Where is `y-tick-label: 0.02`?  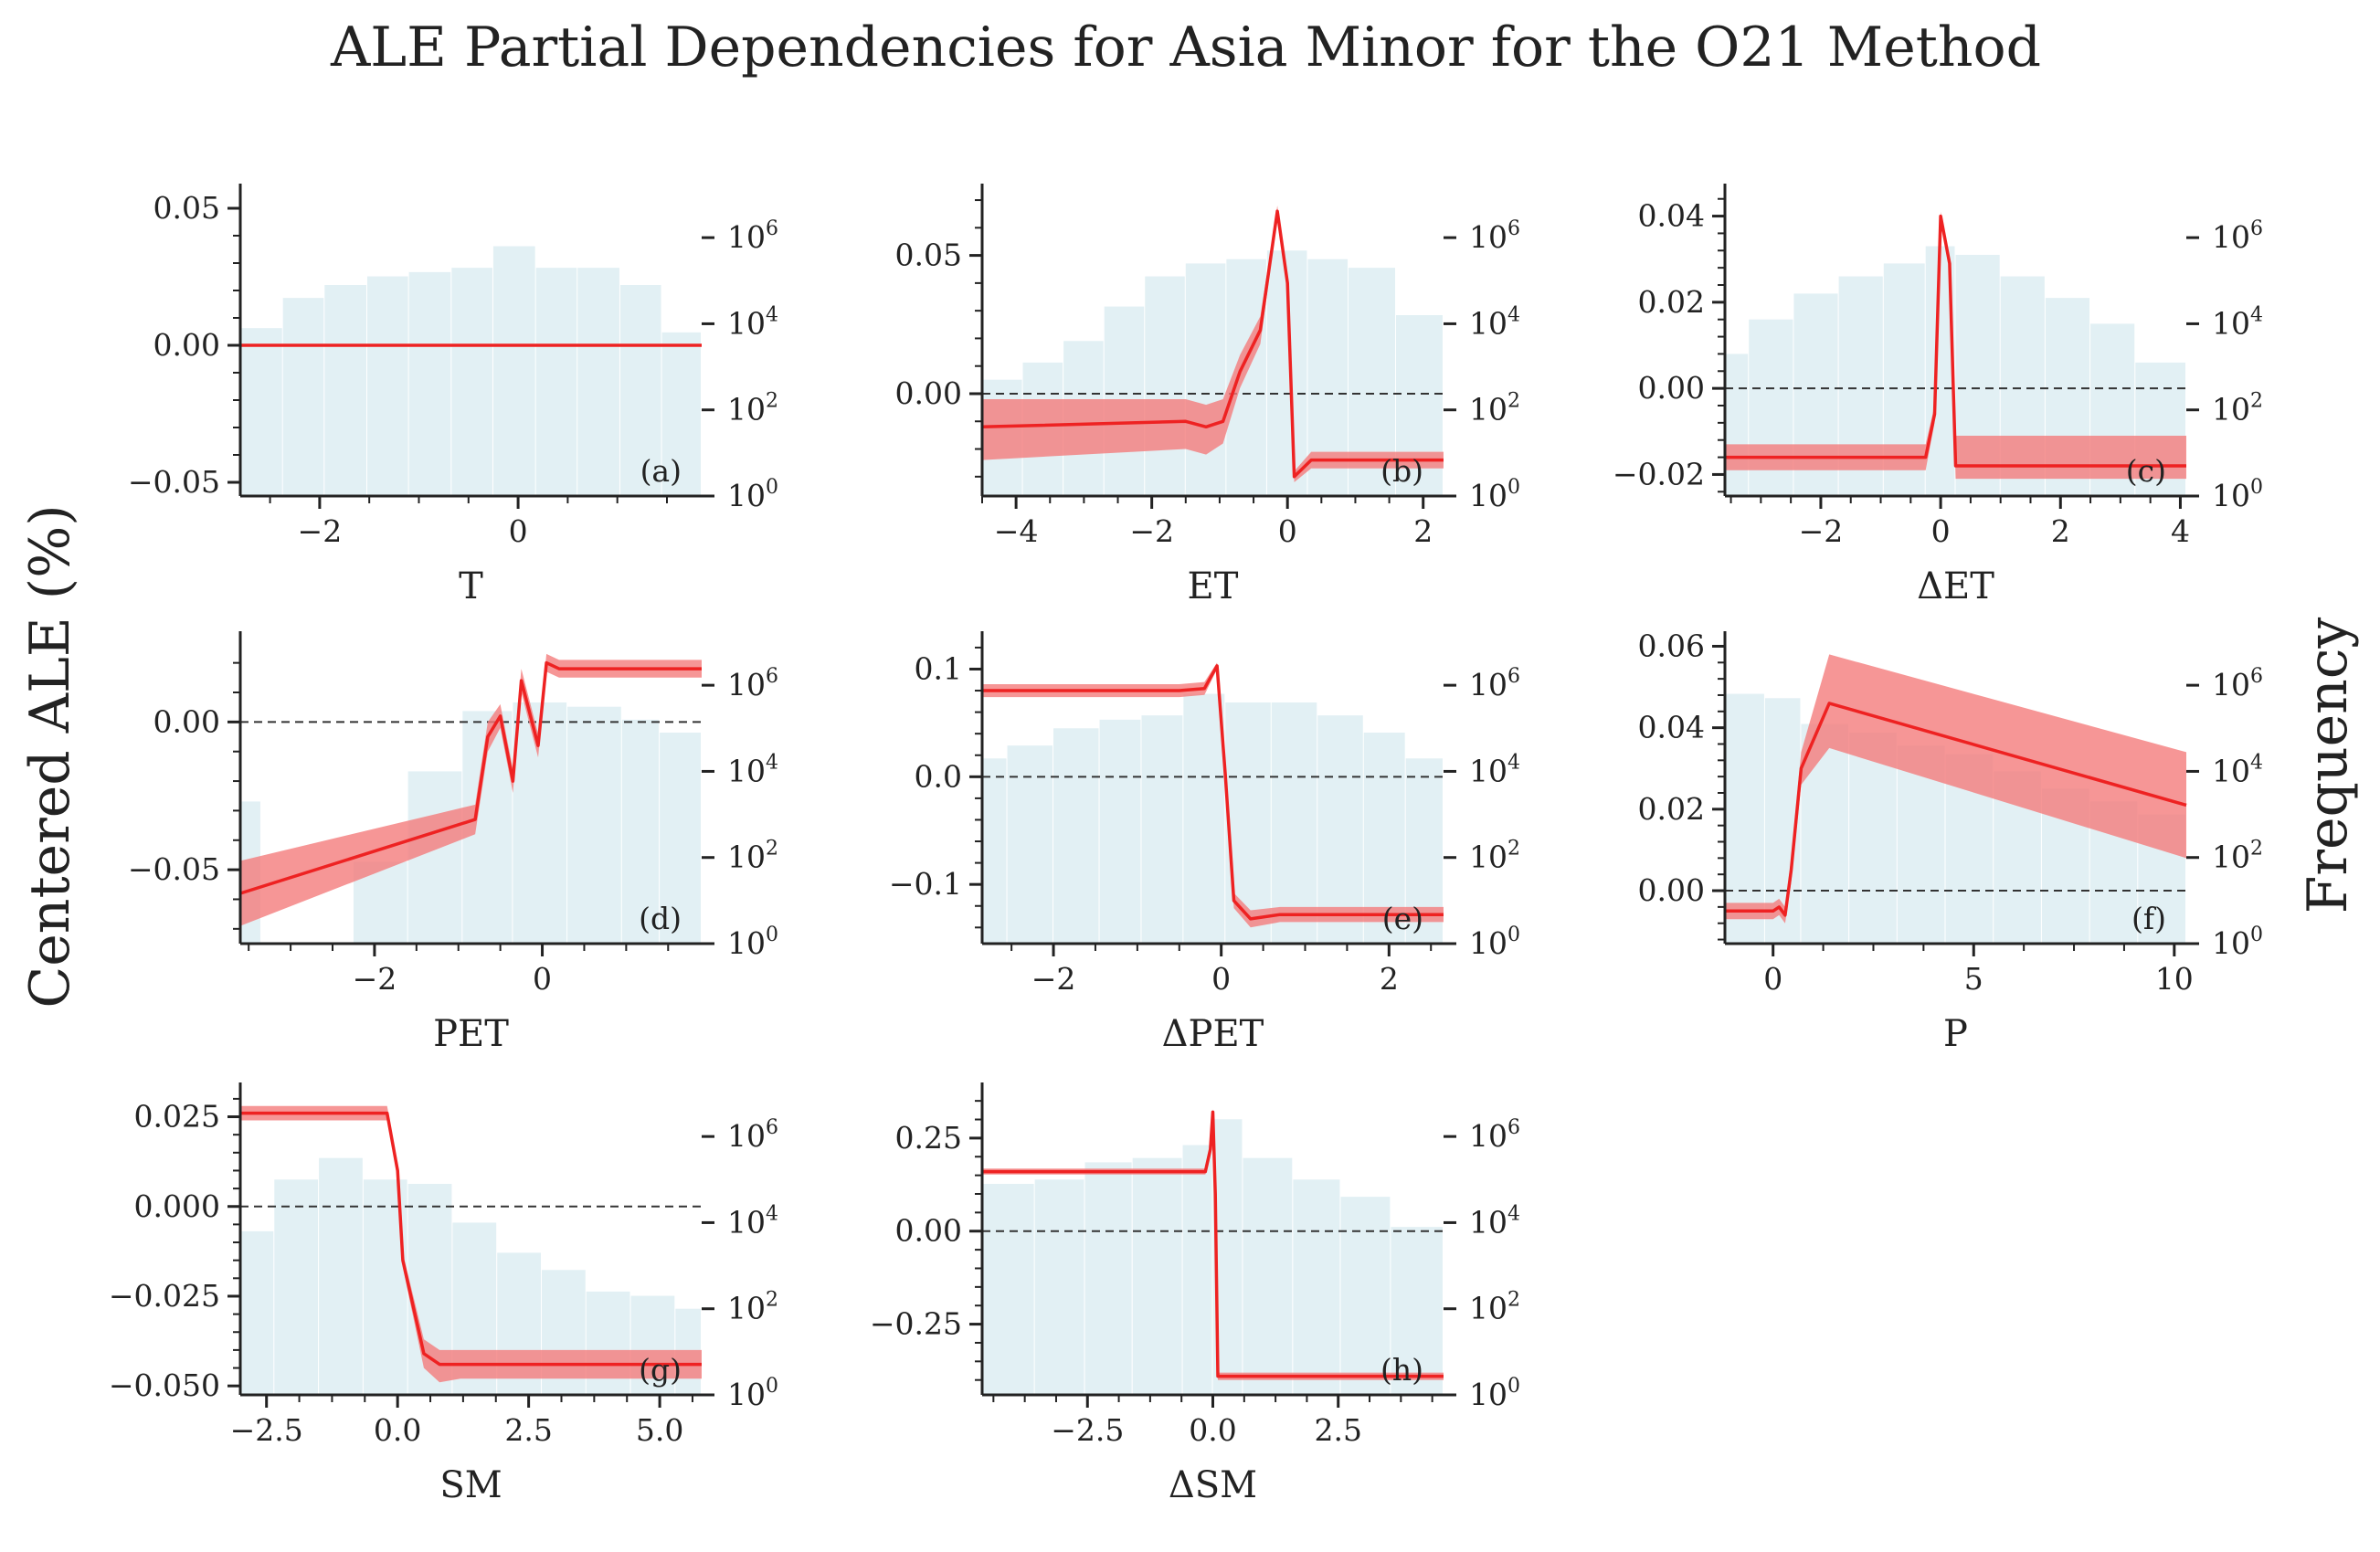
y-tick-label: 0.02 is located at coordinates (1672, 809).